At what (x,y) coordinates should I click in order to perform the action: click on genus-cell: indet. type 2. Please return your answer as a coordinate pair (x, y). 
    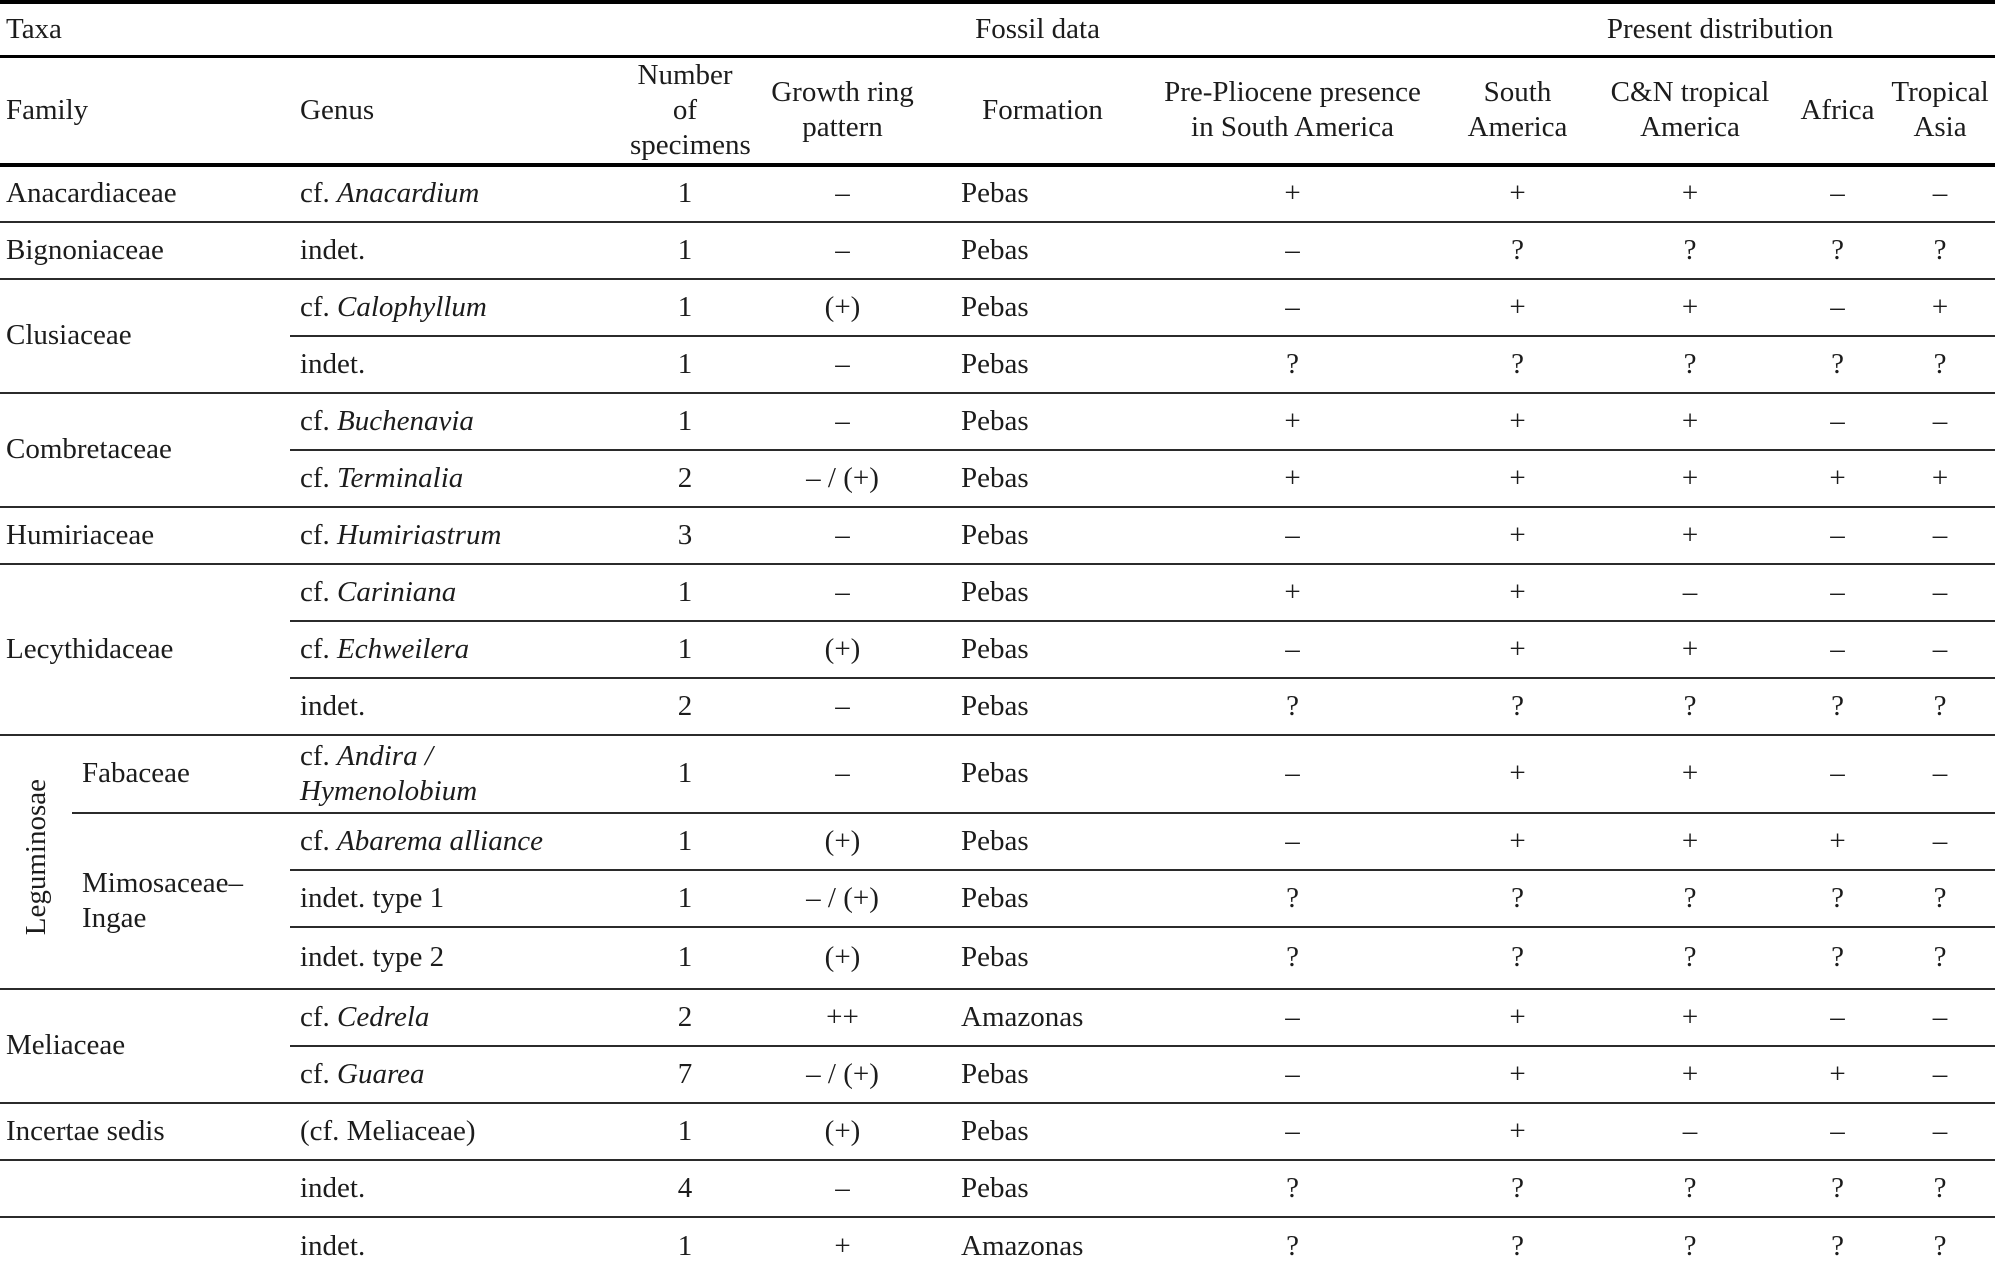
    Looking at the image, I should click on (460, 958).